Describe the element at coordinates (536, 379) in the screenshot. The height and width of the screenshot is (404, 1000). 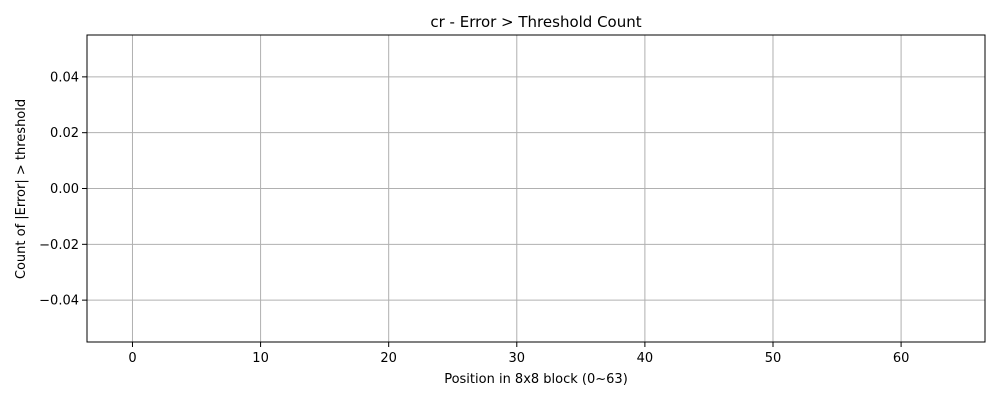
I see `x-axis-label: Position in 8x8 block (0~63)` at that location.